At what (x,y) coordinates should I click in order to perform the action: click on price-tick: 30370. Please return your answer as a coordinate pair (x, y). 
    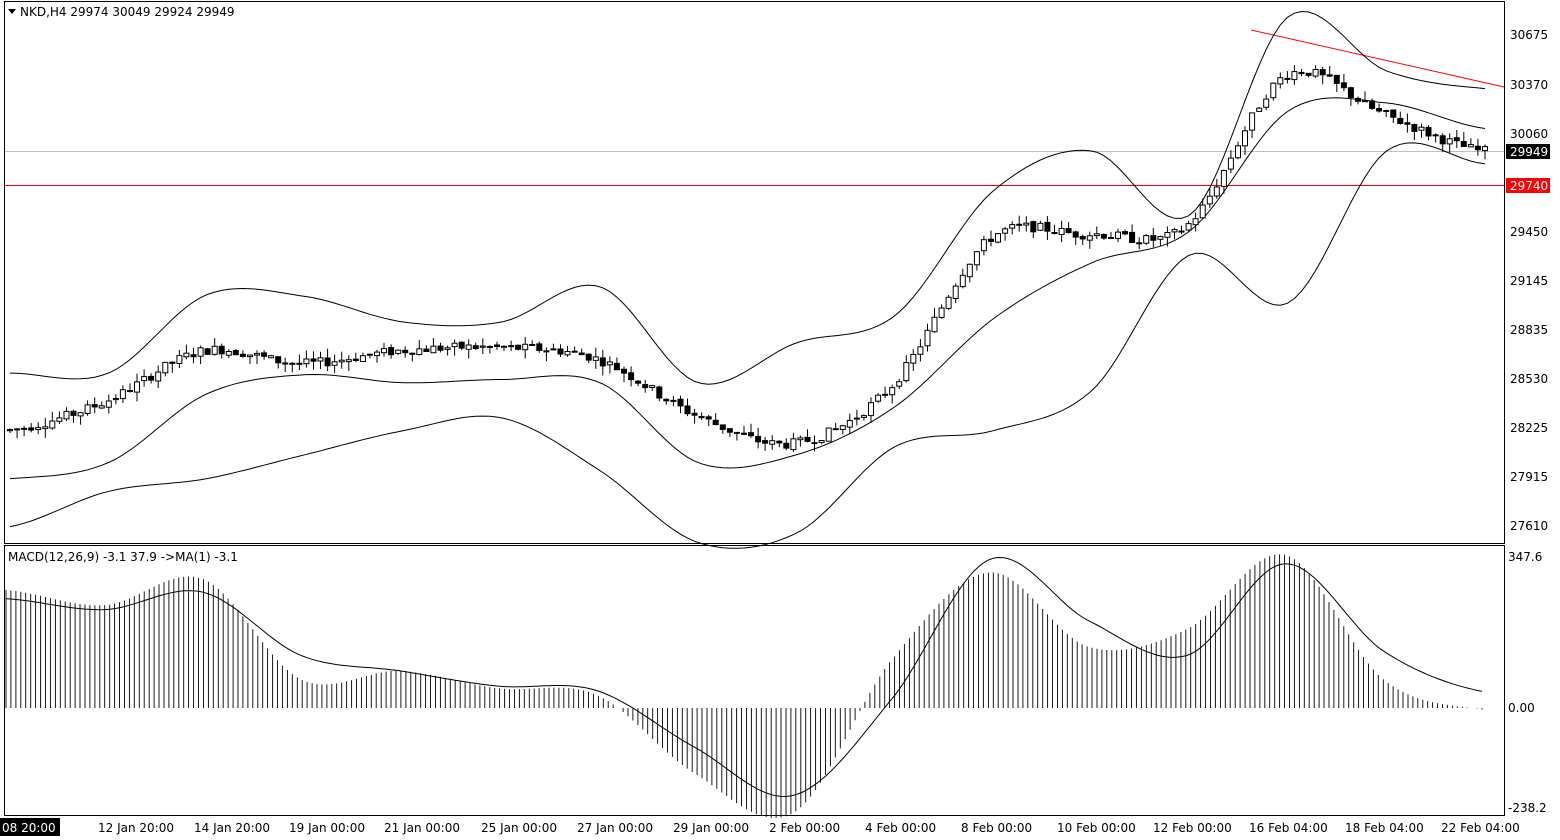
    Looking at the image, I should click on (1529, 85).